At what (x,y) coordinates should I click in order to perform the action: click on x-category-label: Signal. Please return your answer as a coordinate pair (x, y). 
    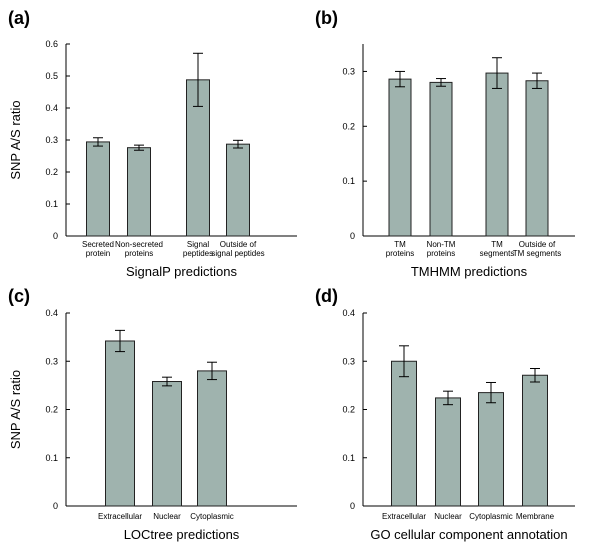
    Looking at the image, I should click on (198, 244).